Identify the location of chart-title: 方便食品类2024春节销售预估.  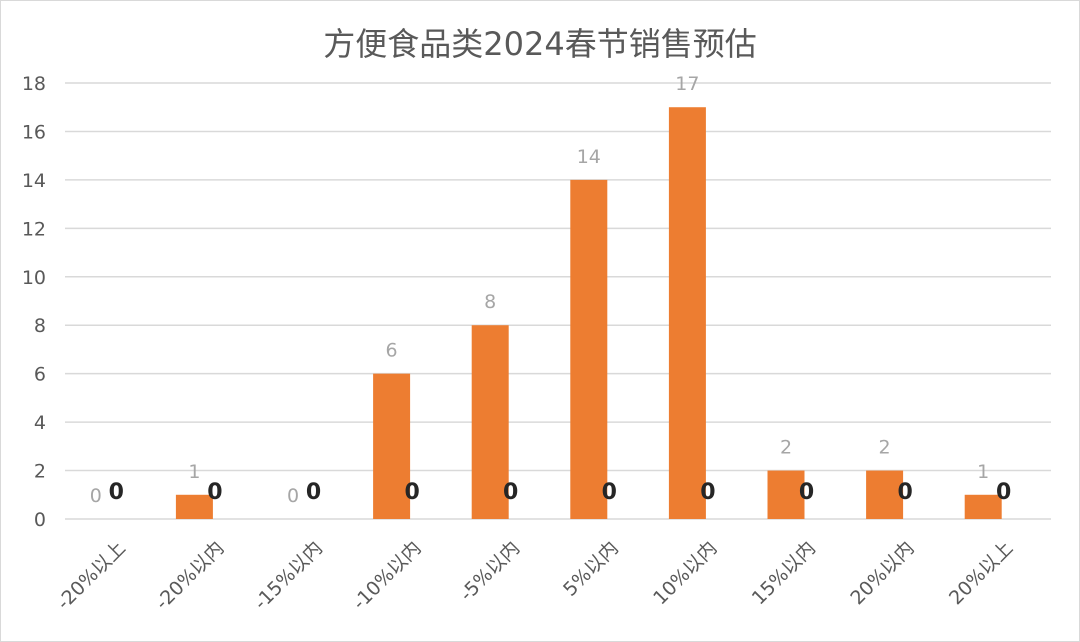
(540, 44).